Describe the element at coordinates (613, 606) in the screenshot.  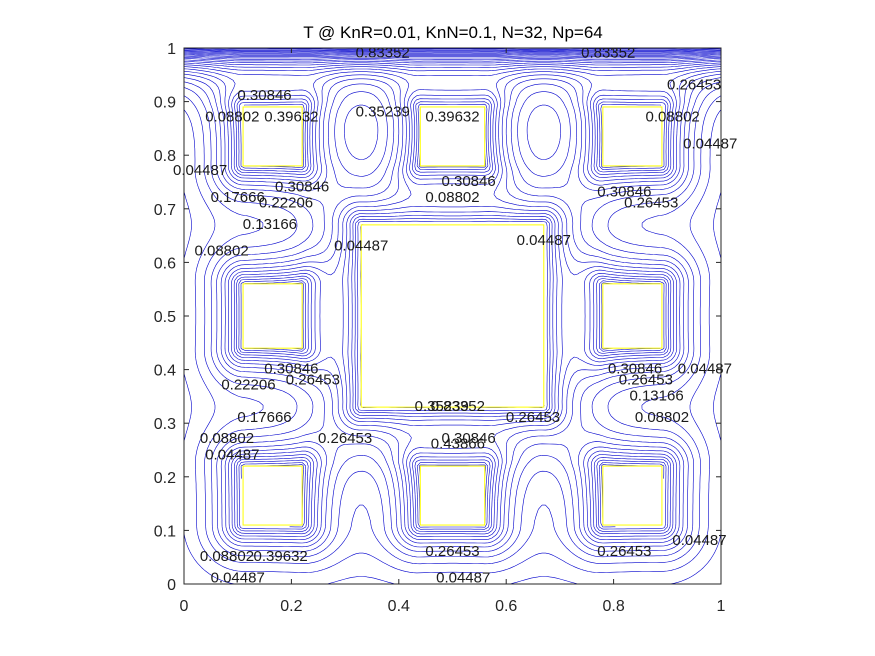
I see `x-tick-label: 0.8` at that location.